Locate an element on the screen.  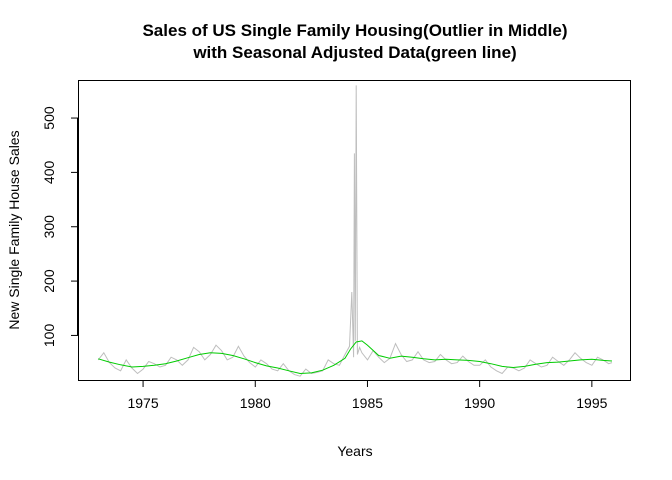
y-tick-label: 100 is located at coordinates (49, 336).